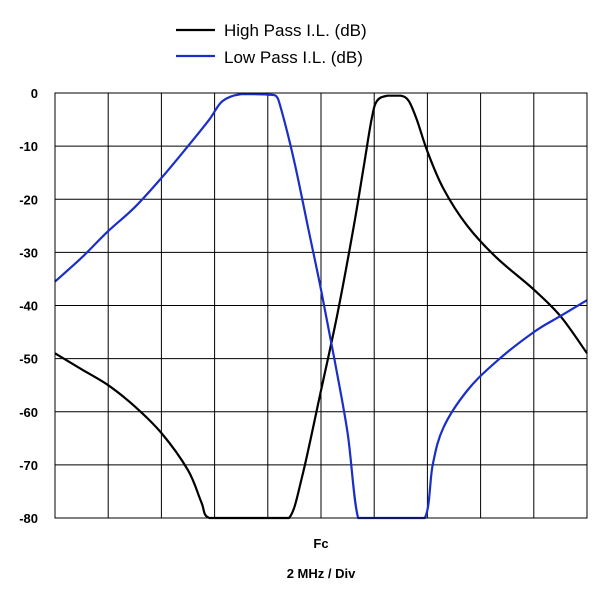 The width and height of the screenshot is (600, 600). What do you see at coordinates (271, 44) in the screenshot?
I see `legend: High Pass I.L. (dB) Low Pass I.L. (dB)` at bounding box center [271, 44].